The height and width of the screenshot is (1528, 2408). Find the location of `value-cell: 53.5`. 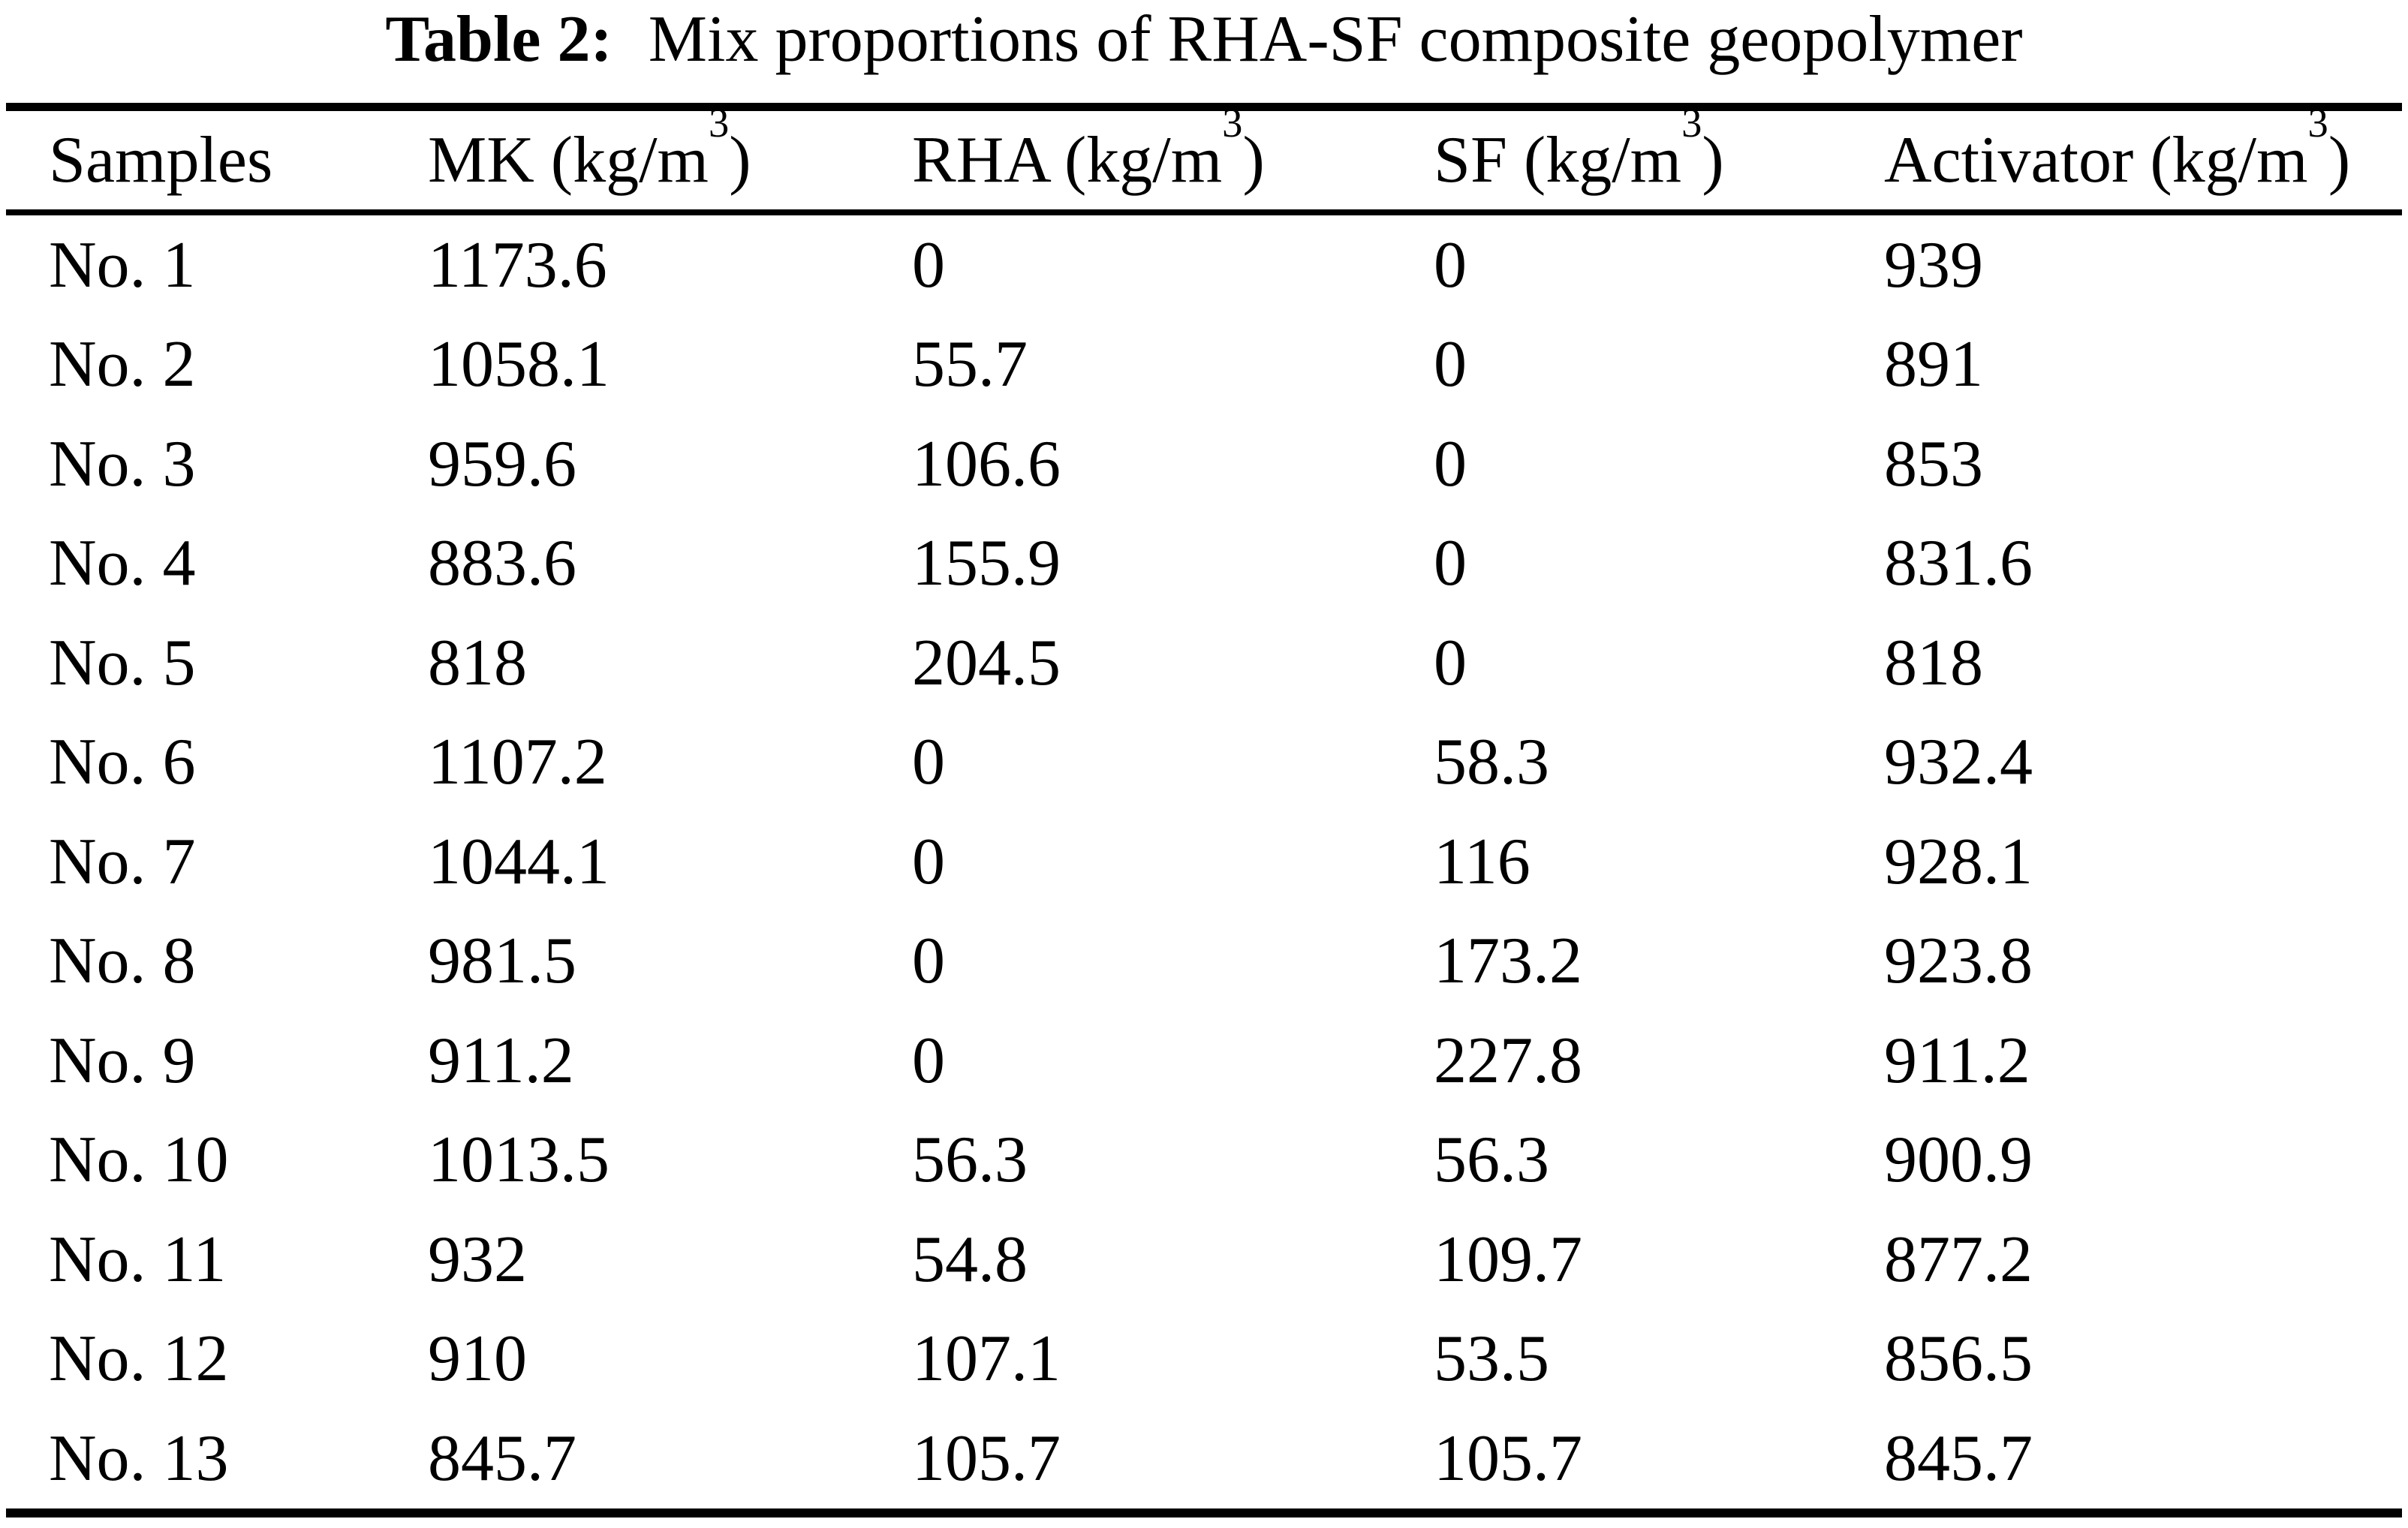

value-cell: 53.5 is located at coordinates (1491, 1359).